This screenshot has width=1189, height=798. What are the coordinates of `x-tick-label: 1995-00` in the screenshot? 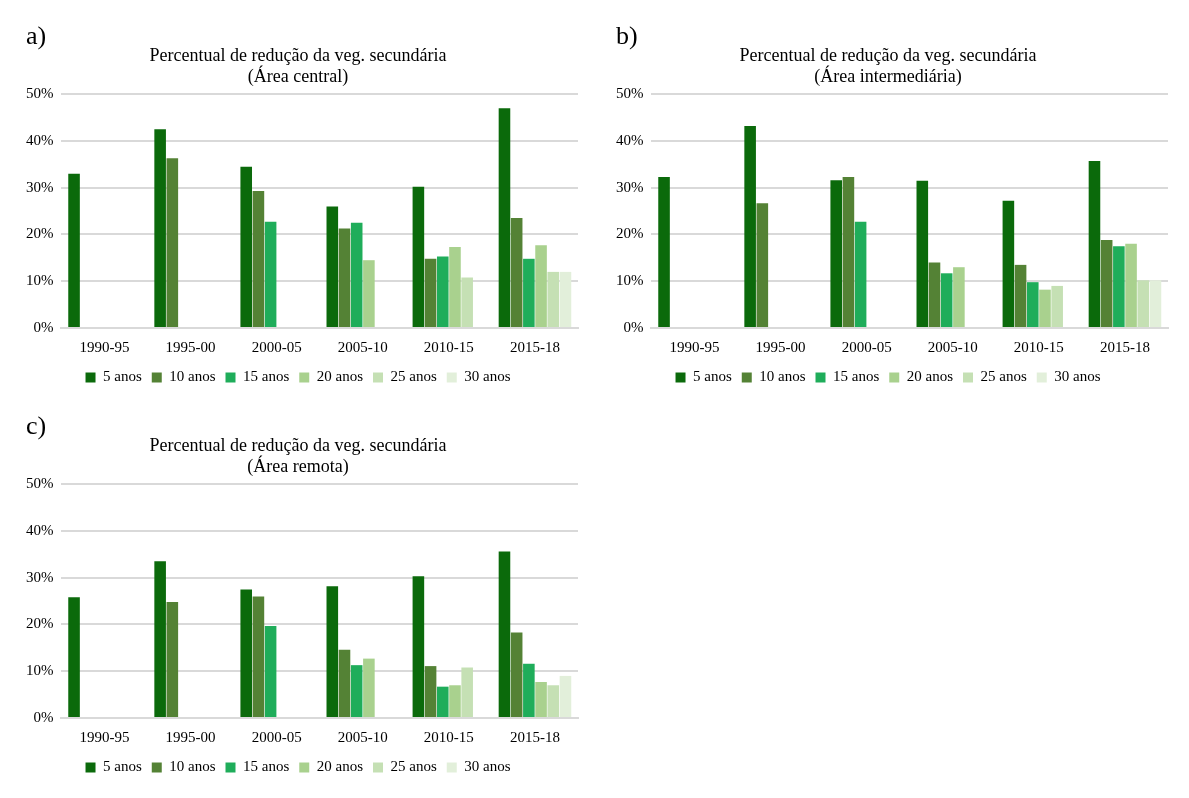 It's located at (190, 736).